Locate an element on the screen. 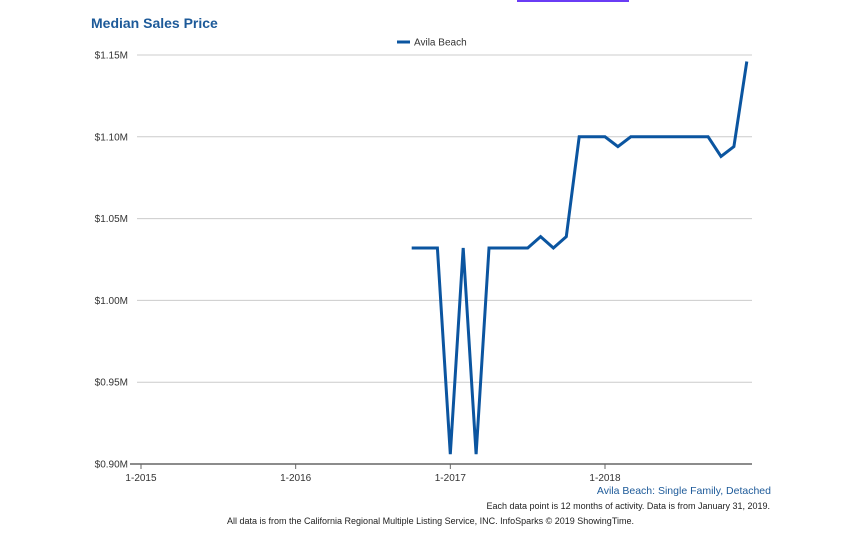 This screenshot has height=549, width=859. y-tick-label: $1.15M is located at coordinates (111, 56).